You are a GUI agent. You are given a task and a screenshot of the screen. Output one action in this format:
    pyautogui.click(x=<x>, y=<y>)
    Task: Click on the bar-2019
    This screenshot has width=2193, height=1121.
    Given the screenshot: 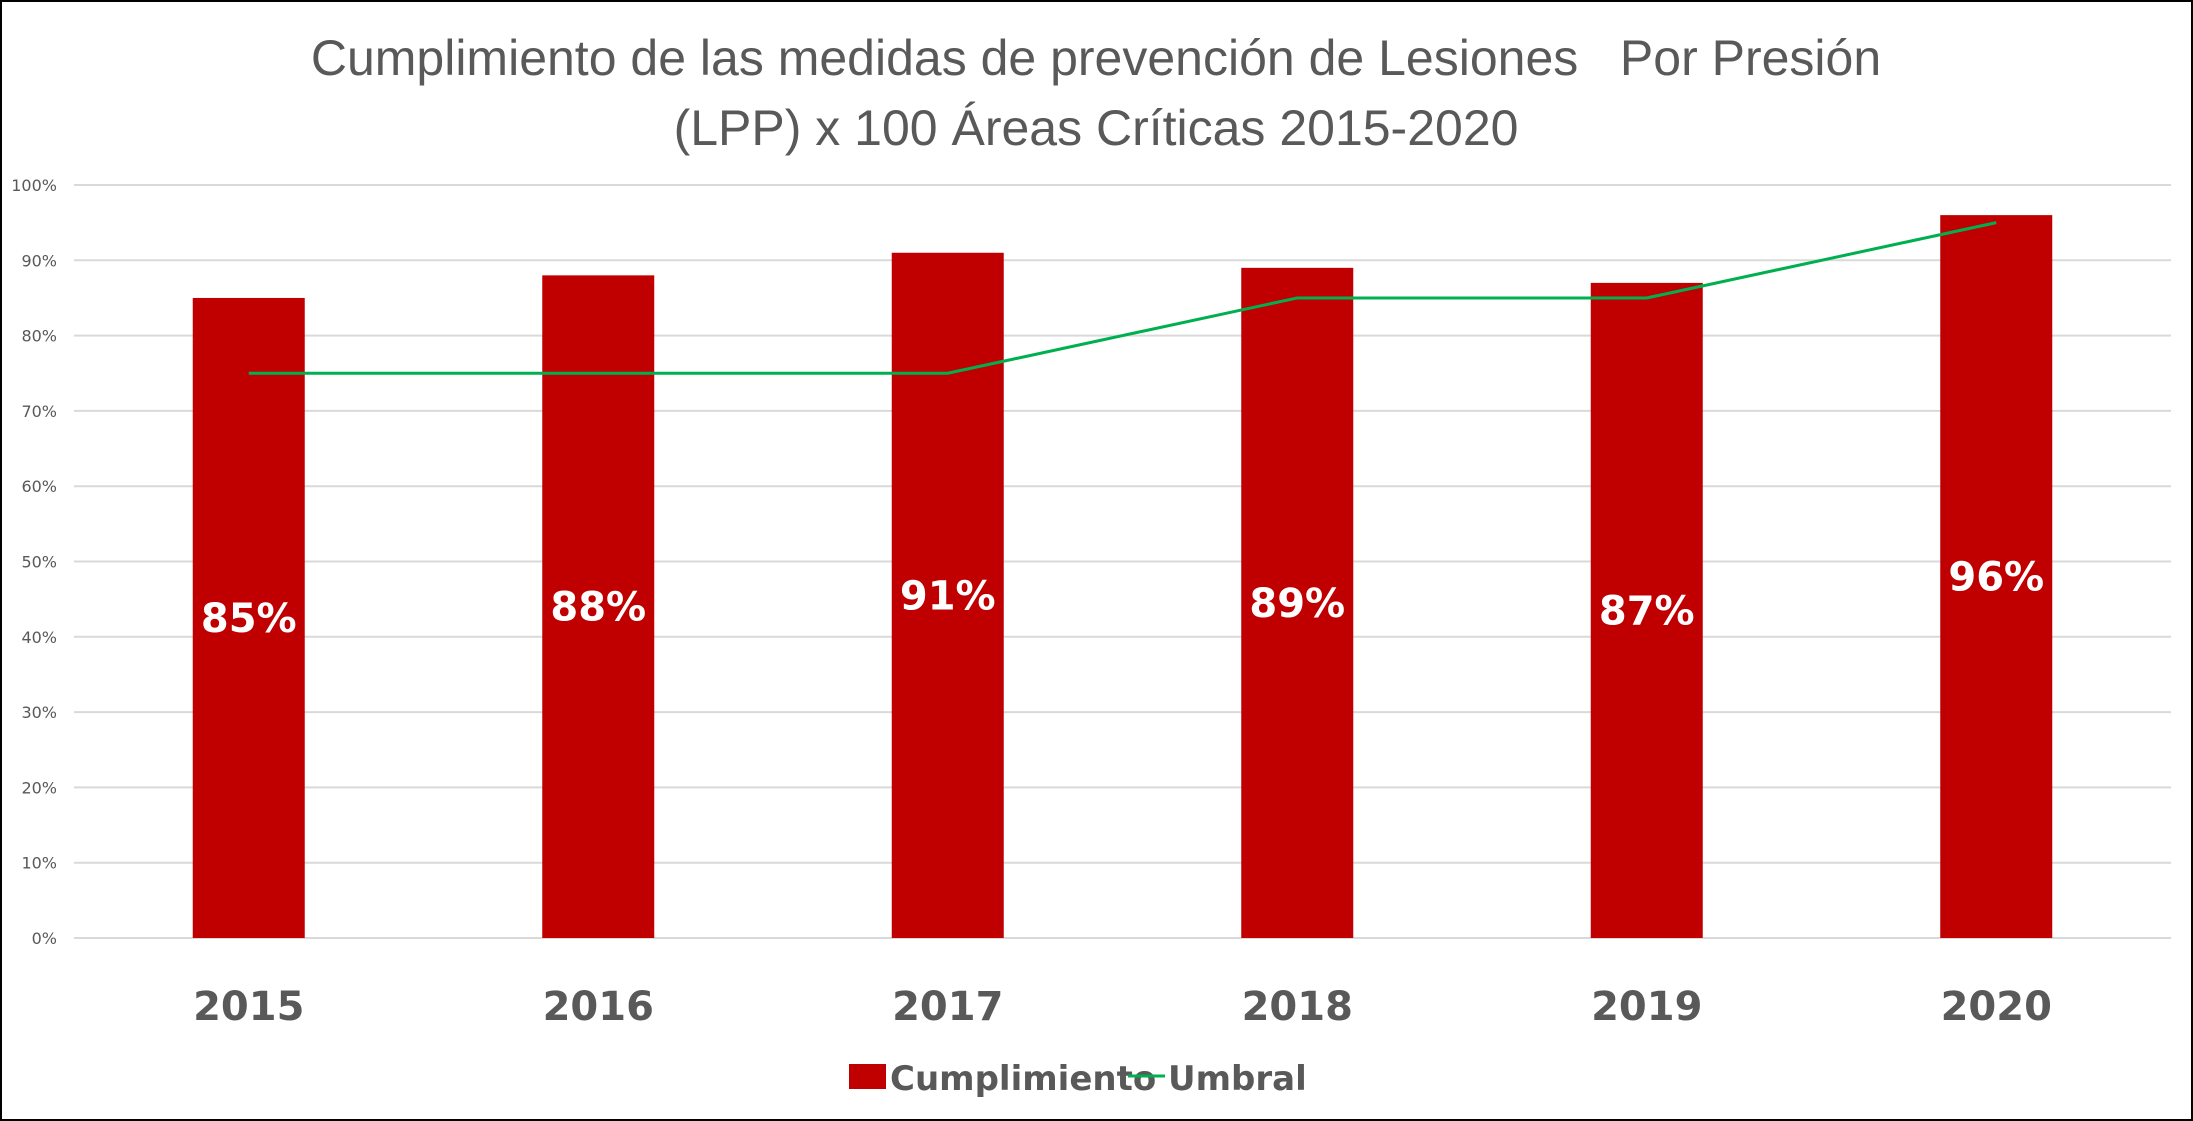 What is the action you would take?
    pyautogui.click(x=1646, y=610)
    